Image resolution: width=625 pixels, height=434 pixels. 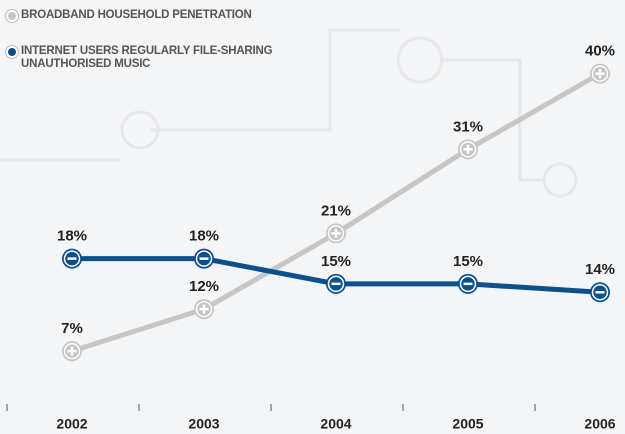 I want to click on x-tick-label: 2005, so click(x=467, y=424).